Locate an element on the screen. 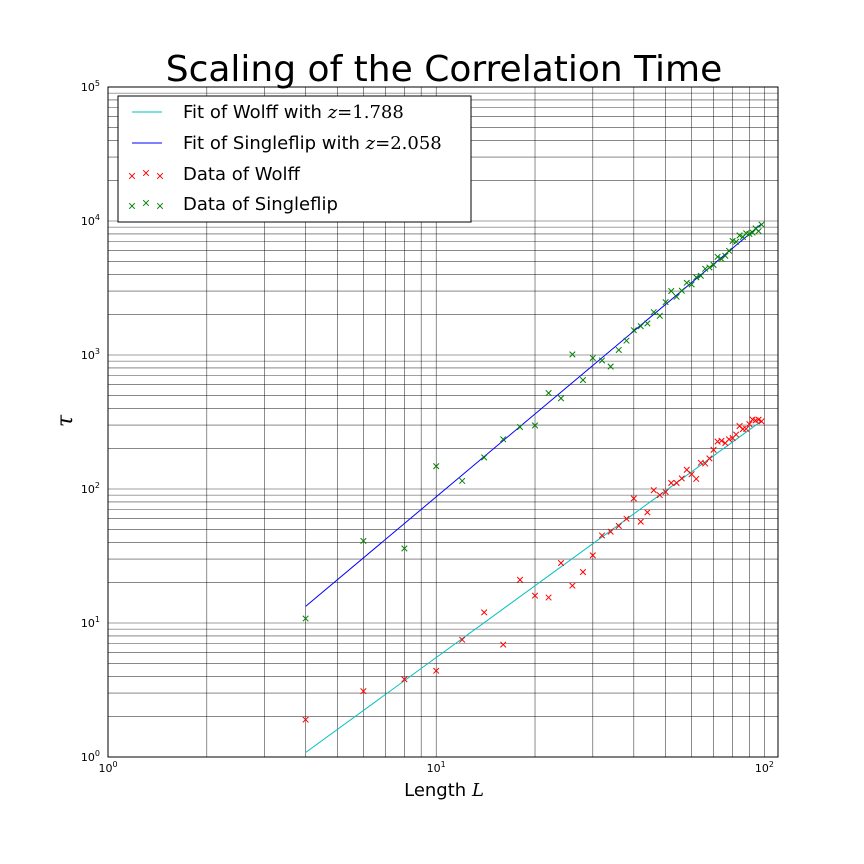 The height and width of the screenshot is (864, 864). legend-wolff-fit-z-value: 1.788 is located at coordinates (378, 112).